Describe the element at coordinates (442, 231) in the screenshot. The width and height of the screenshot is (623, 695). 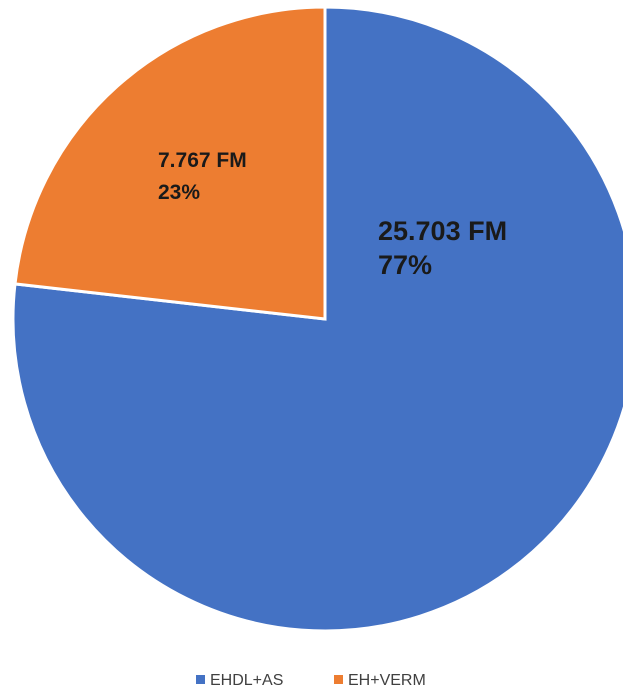
I see `data-label-value: 25.703 FM` at that location.